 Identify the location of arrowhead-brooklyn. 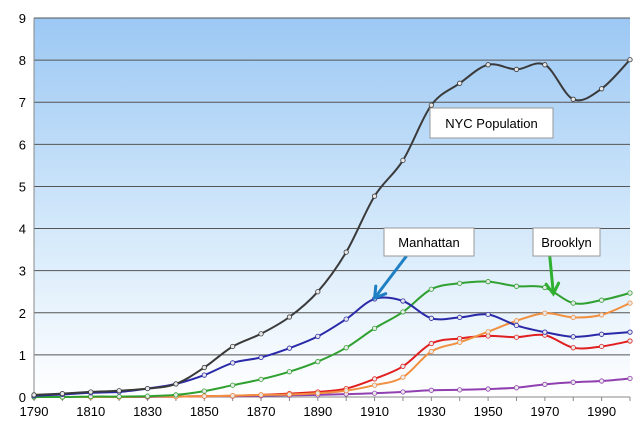
(552, 289).